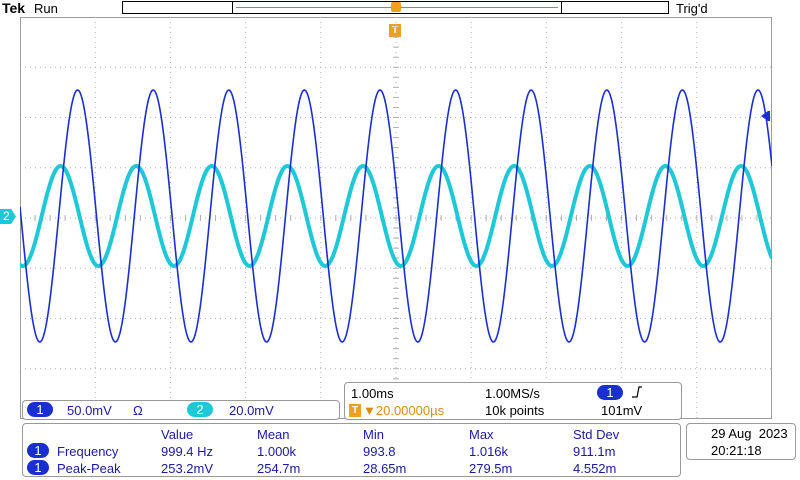 The height and width of the screenshot is (480, 800). Describe the element at coordinates (277, 451) in the screenshot. I see `measurement-mean: 1.000k` at that location.